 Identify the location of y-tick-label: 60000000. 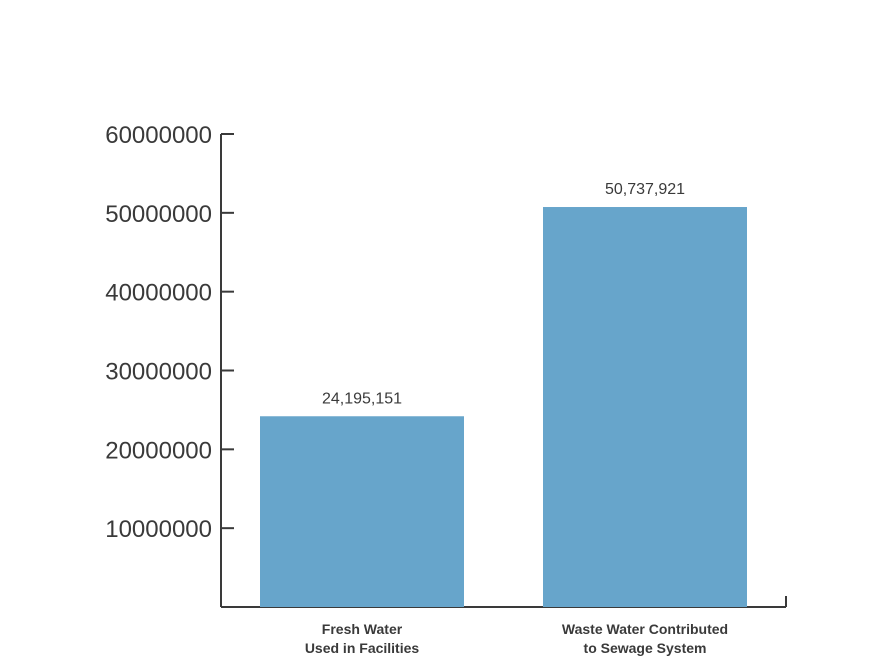
(158, 135).